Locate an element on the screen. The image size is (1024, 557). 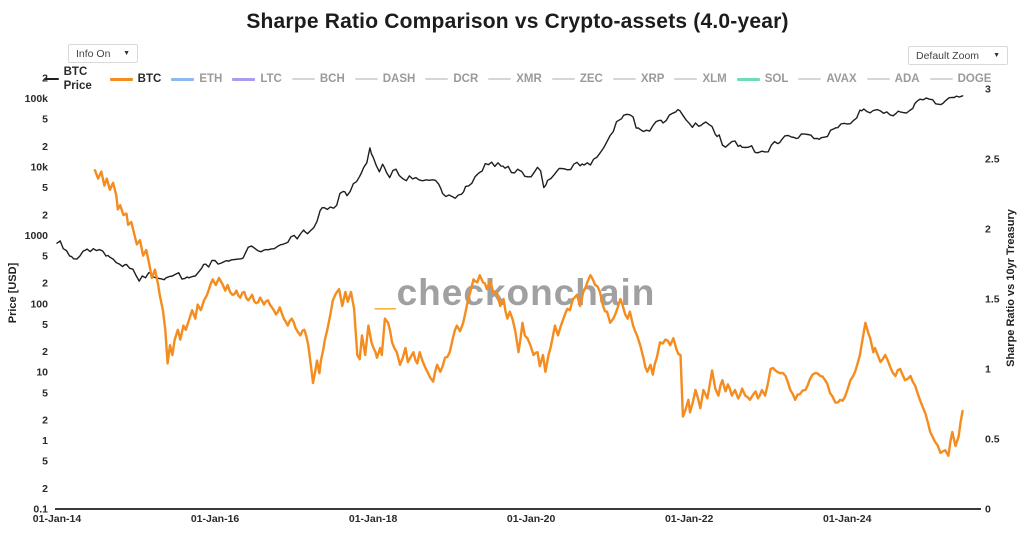
price-tick-label: 10k is located at coordinates (39, 168).